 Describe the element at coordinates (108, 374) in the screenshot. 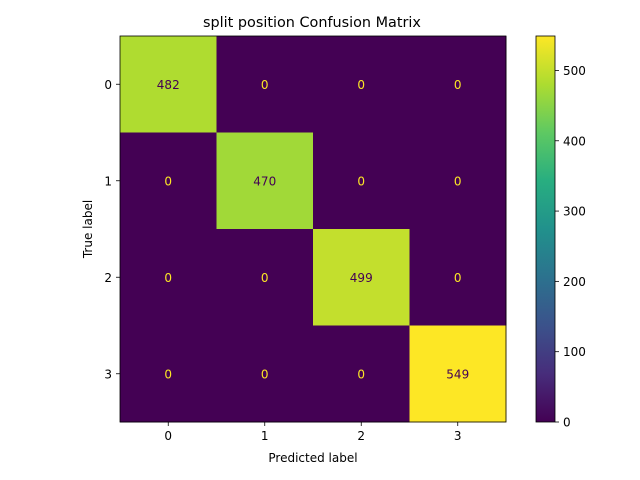

I see `y-tick-label: 3` at that location.